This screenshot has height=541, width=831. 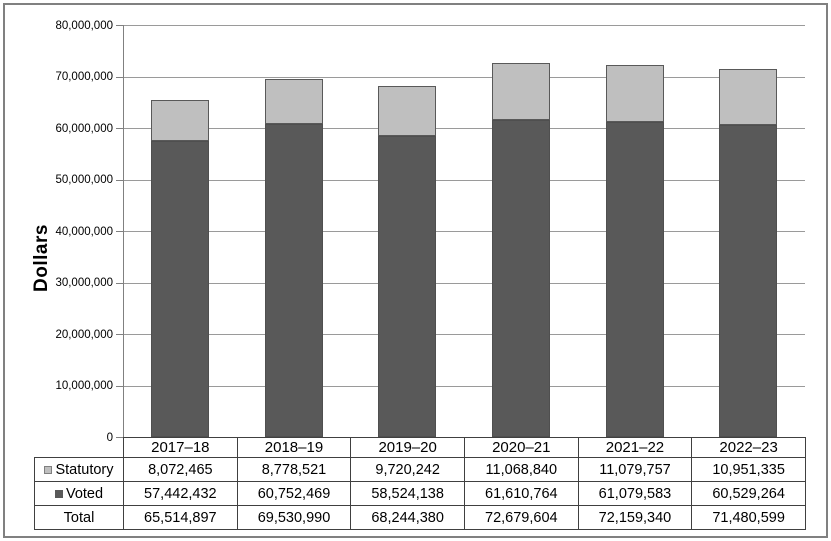 I want to click on value-cell-statutory: 8,072,465, so click(x=180, y=469).